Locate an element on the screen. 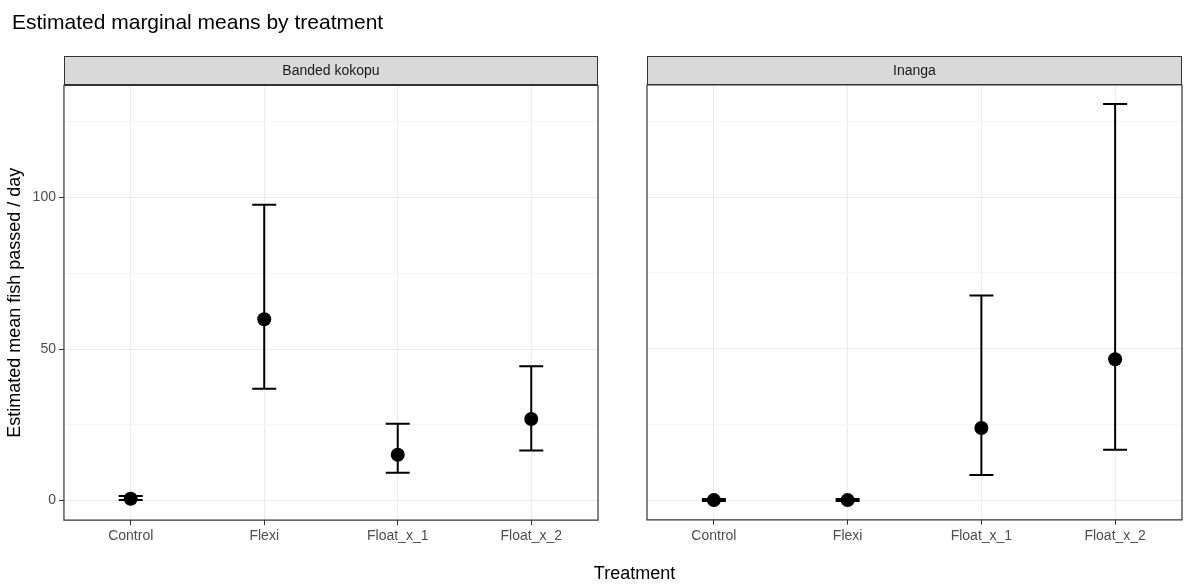 Image resolution: width=1189 pixels, height=588 pixels. chart-subtitle: Banded kokopu is located at coordinates (330, 70).